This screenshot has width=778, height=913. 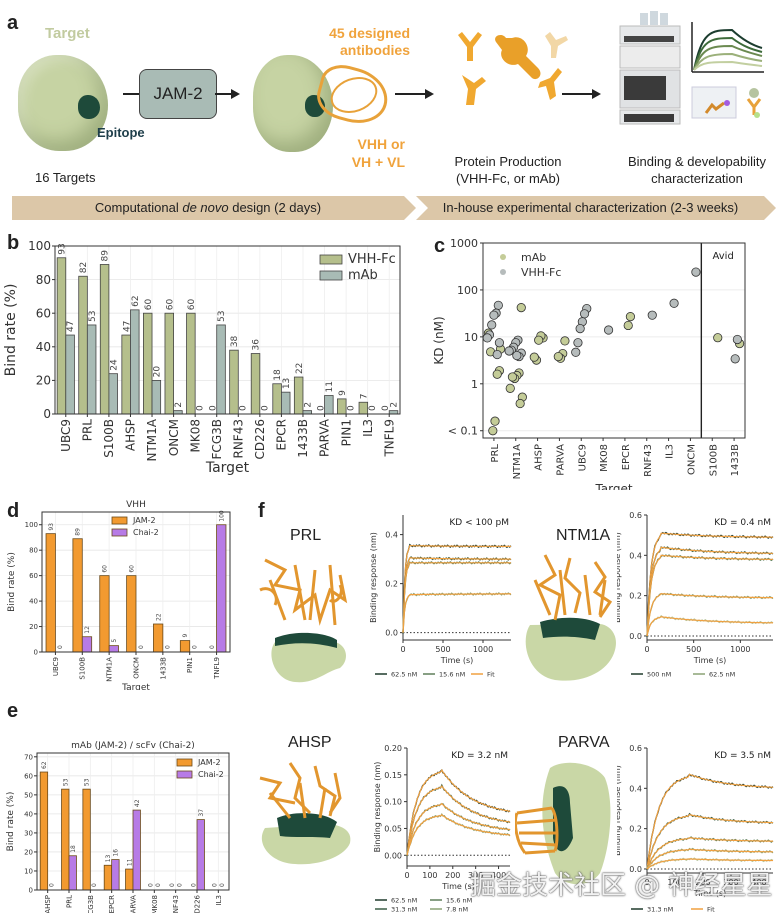 What do you see at coordinates (363, 275) in the screenshot?
I see `legend-label: mAb` at bounding box center [363, 275].